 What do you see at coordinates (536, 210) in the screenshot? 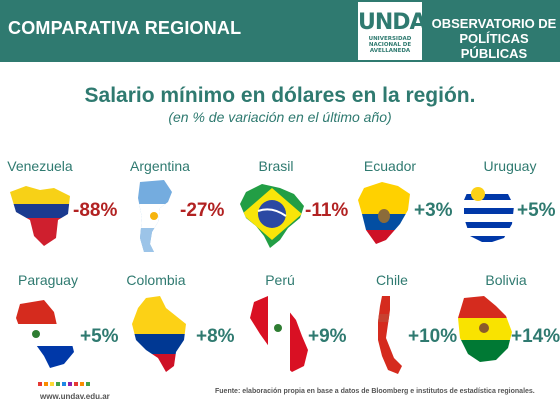
I see `value-uruguay: +5%` at bounding box center [536, 210].